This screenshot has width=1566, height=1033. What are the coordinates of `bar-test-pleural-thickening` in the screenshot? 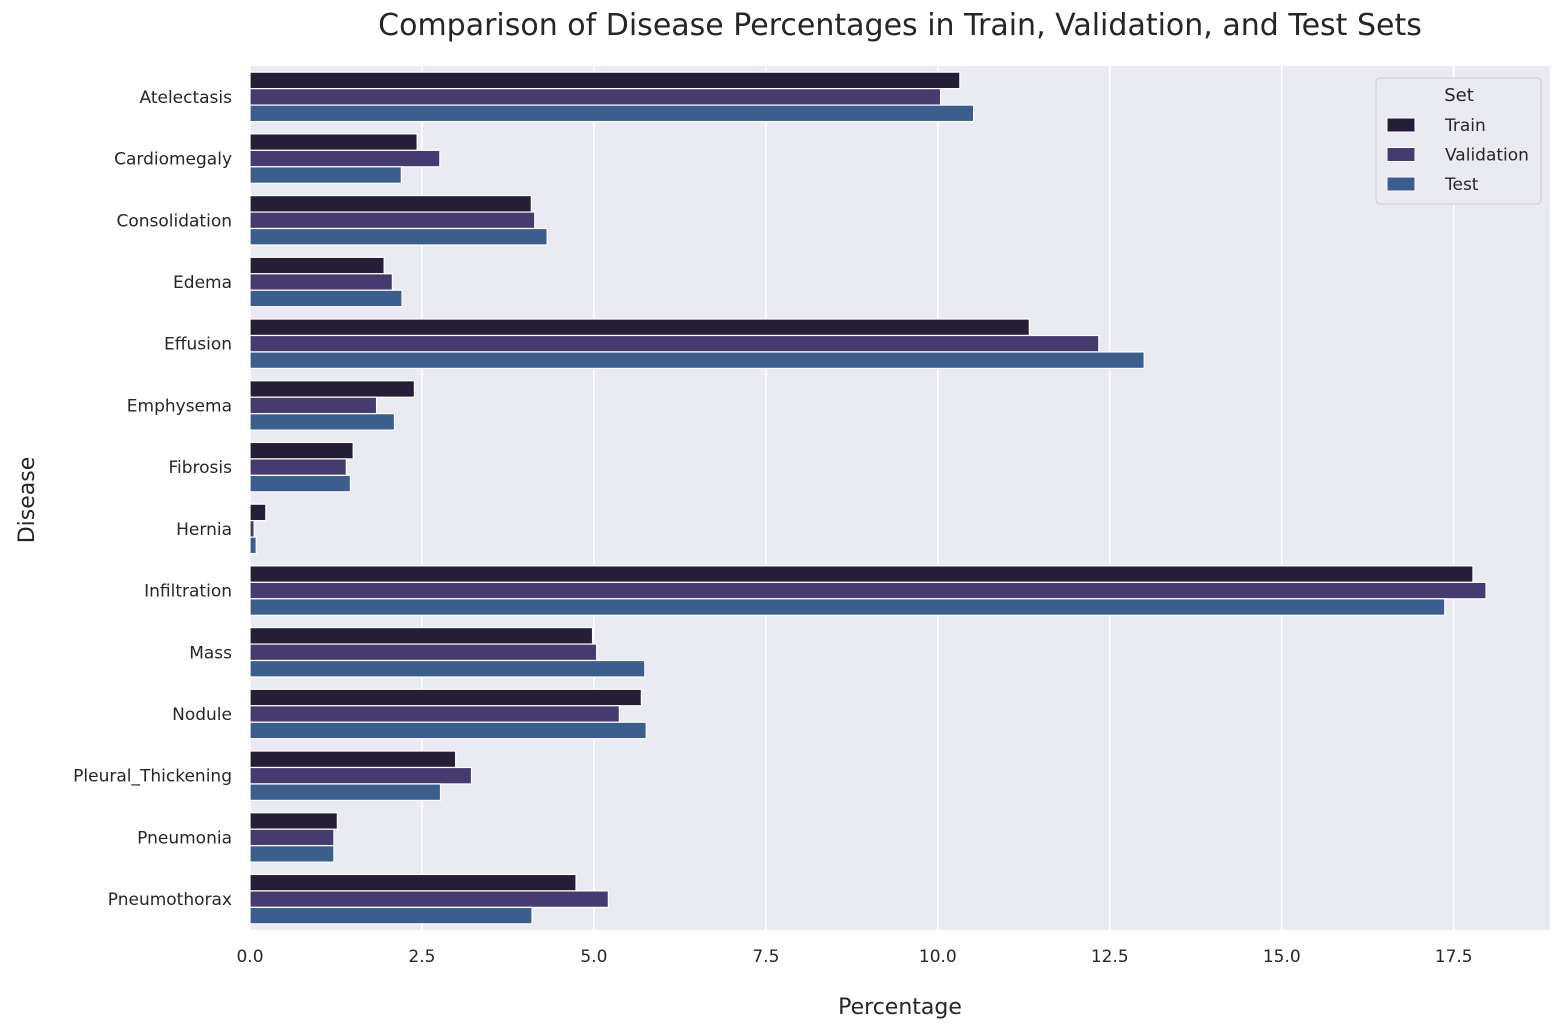 It's located at (345, 792).